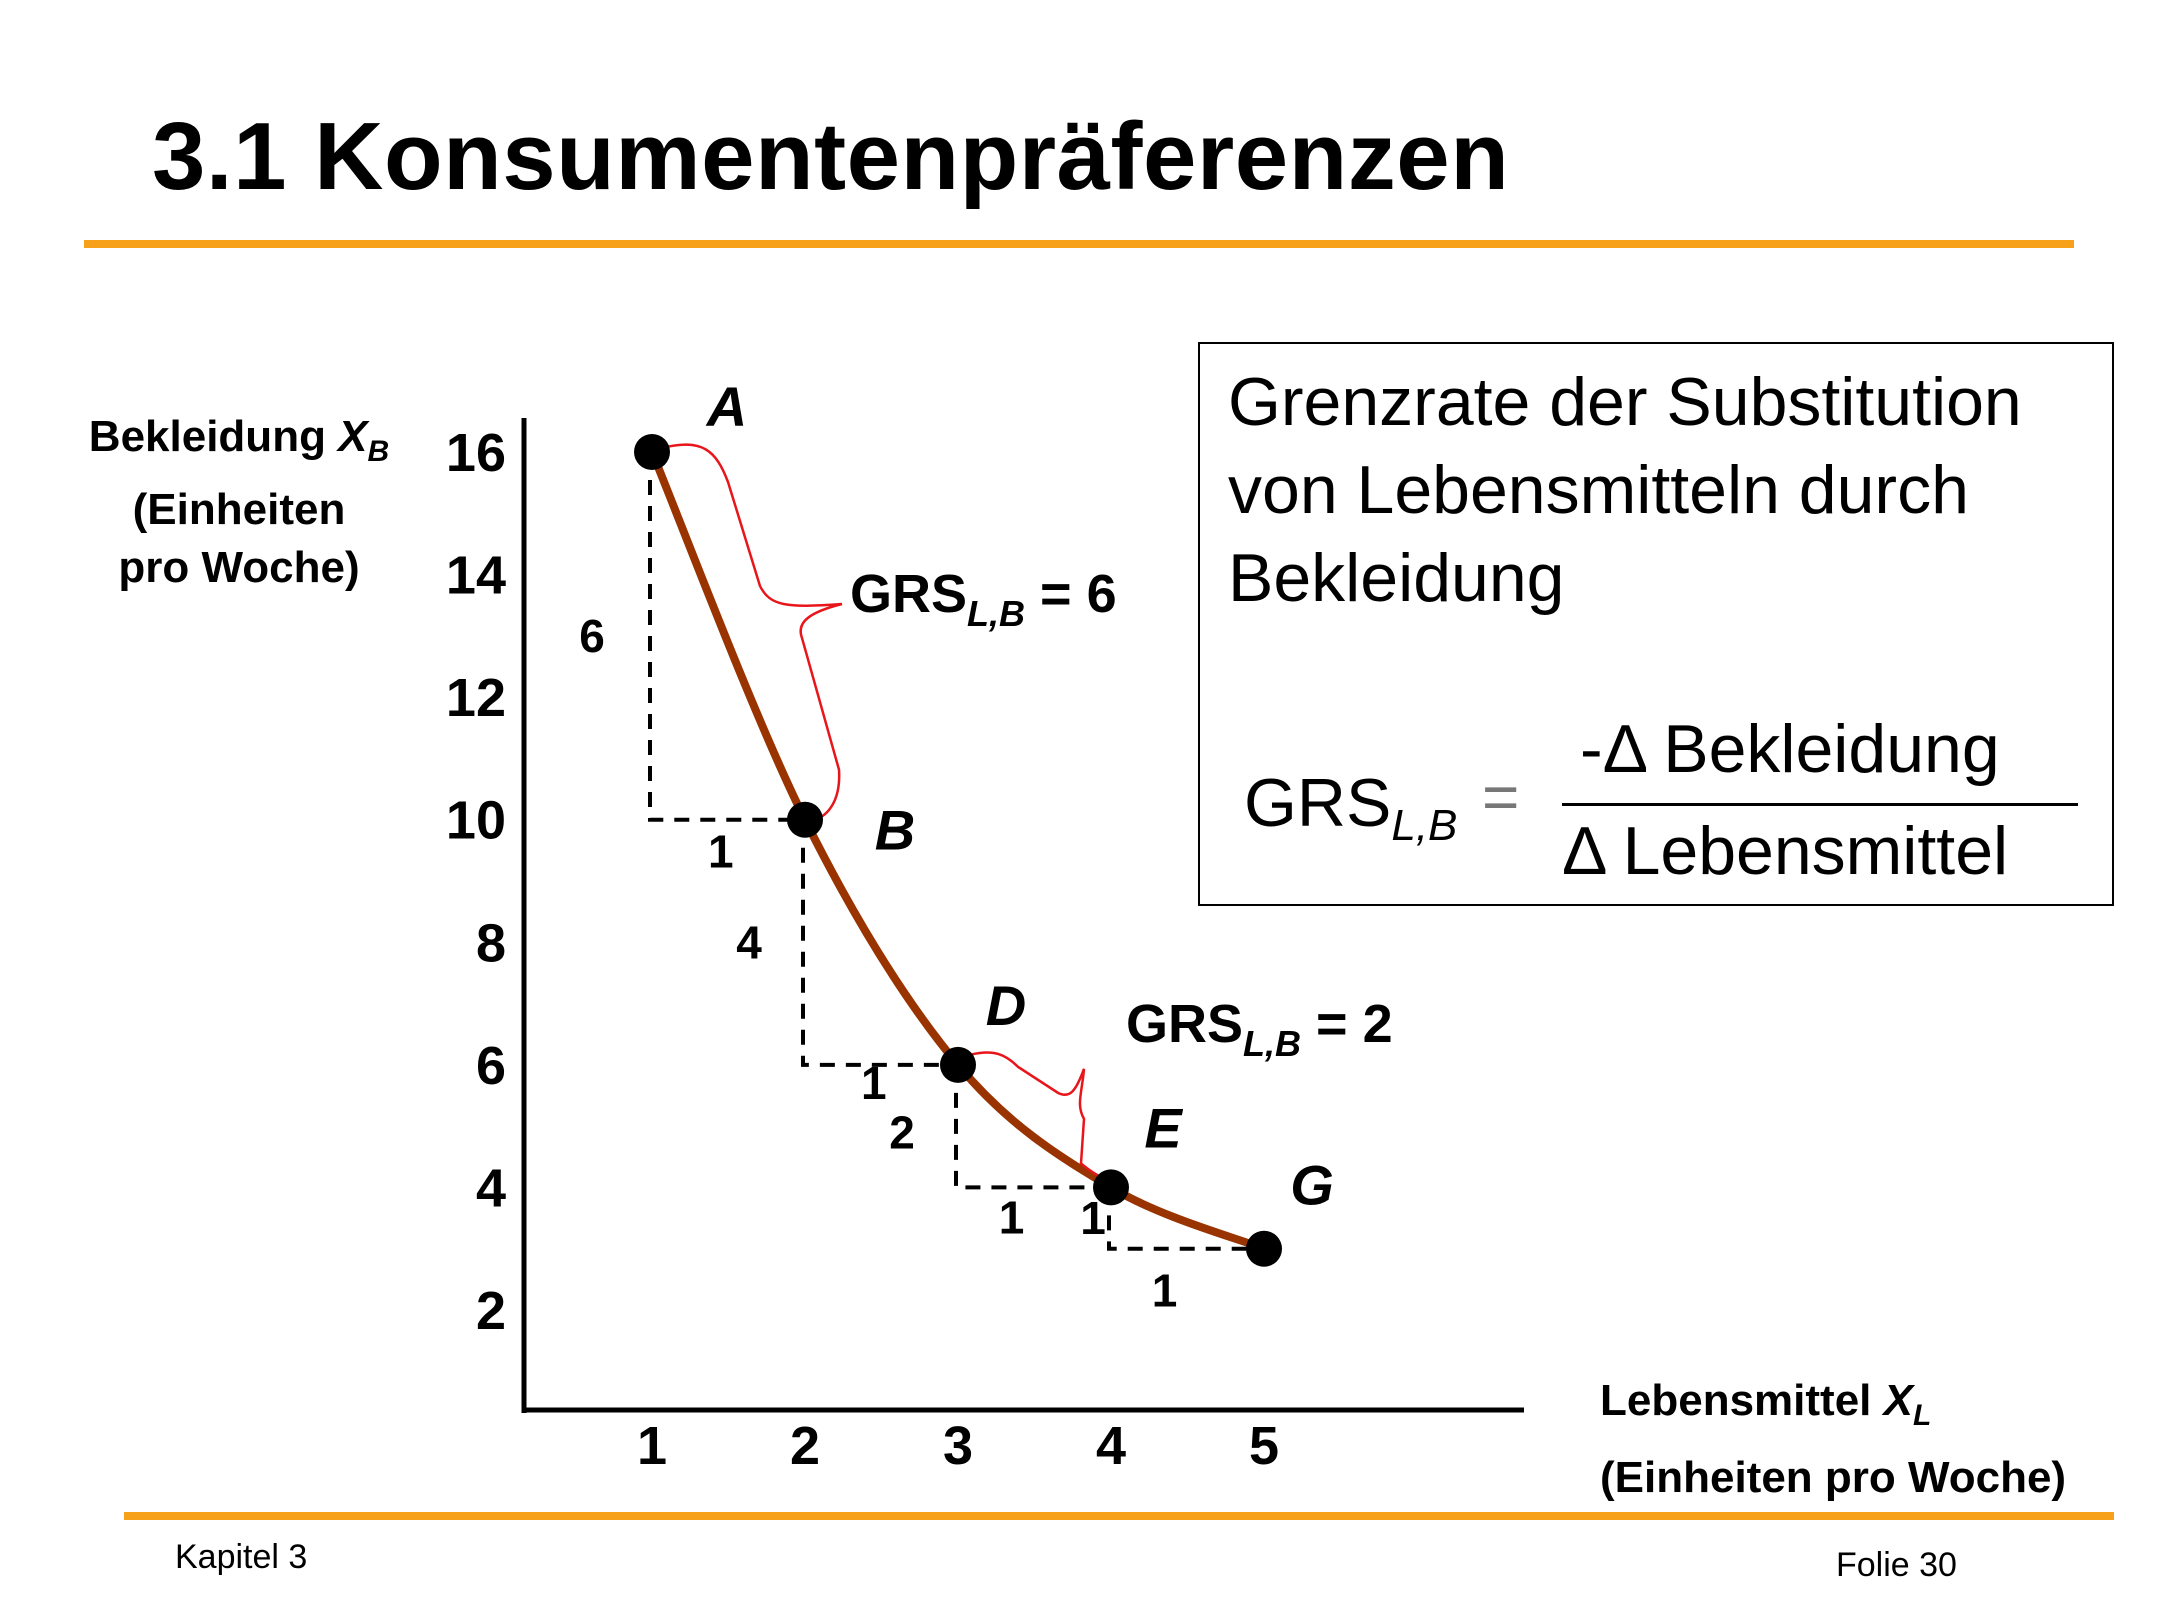  Describe the element at coordinates (1163, 1127) in the screenshot. I see `point-label-e: E` at that location.